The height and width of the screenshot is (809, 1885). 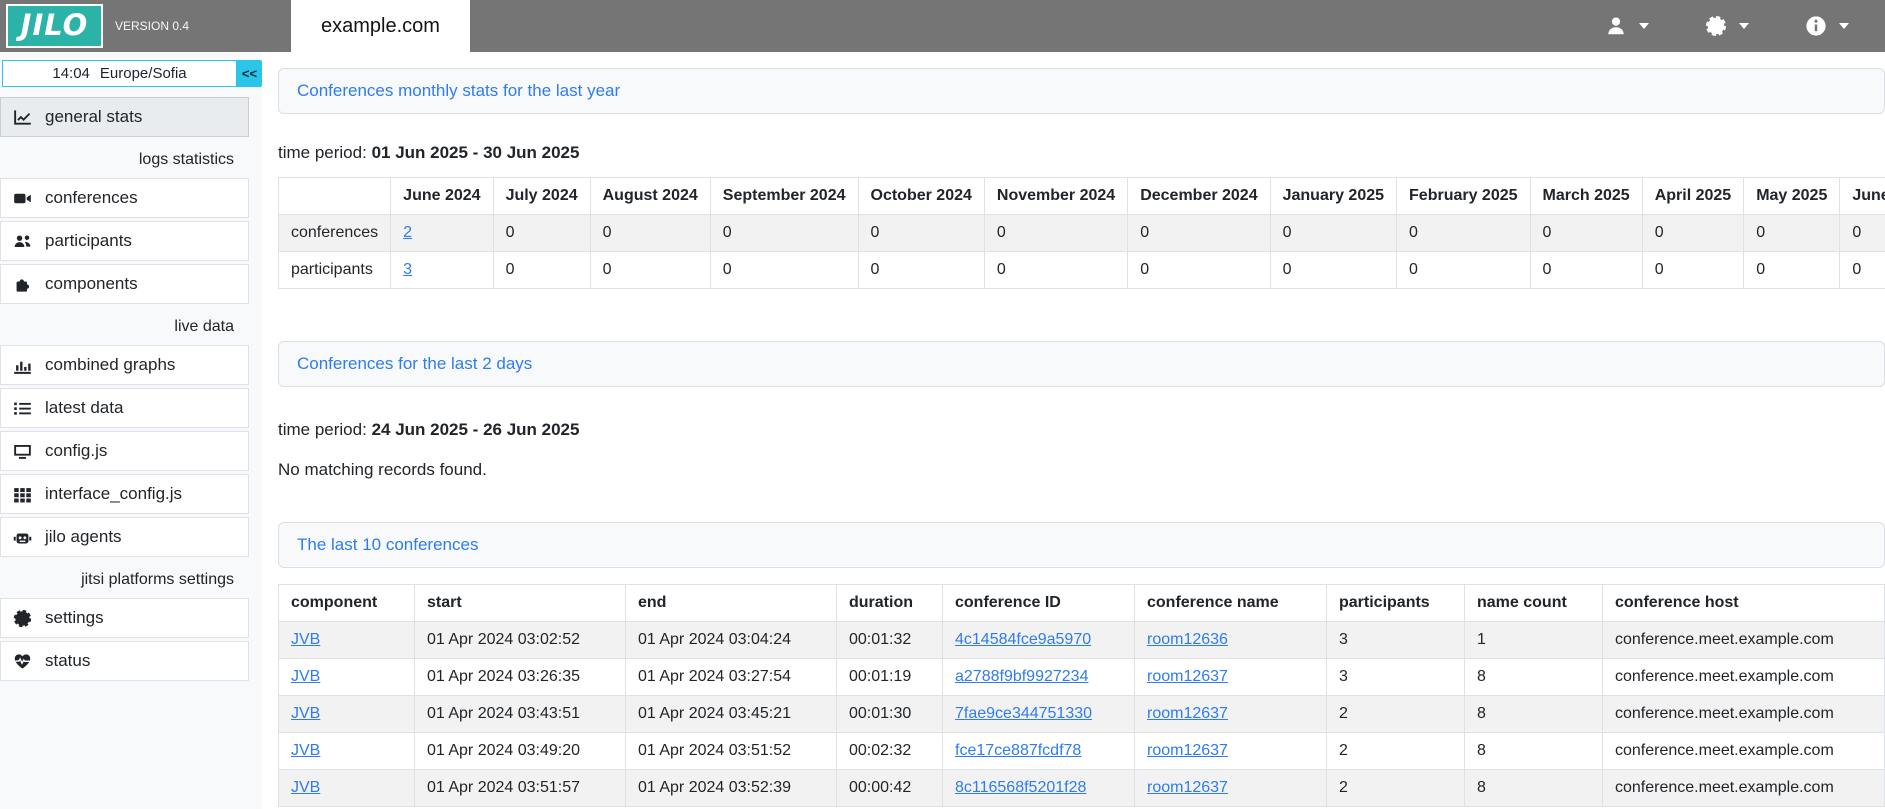 I want to click on table-link: 2, so click(x=408, y=232).